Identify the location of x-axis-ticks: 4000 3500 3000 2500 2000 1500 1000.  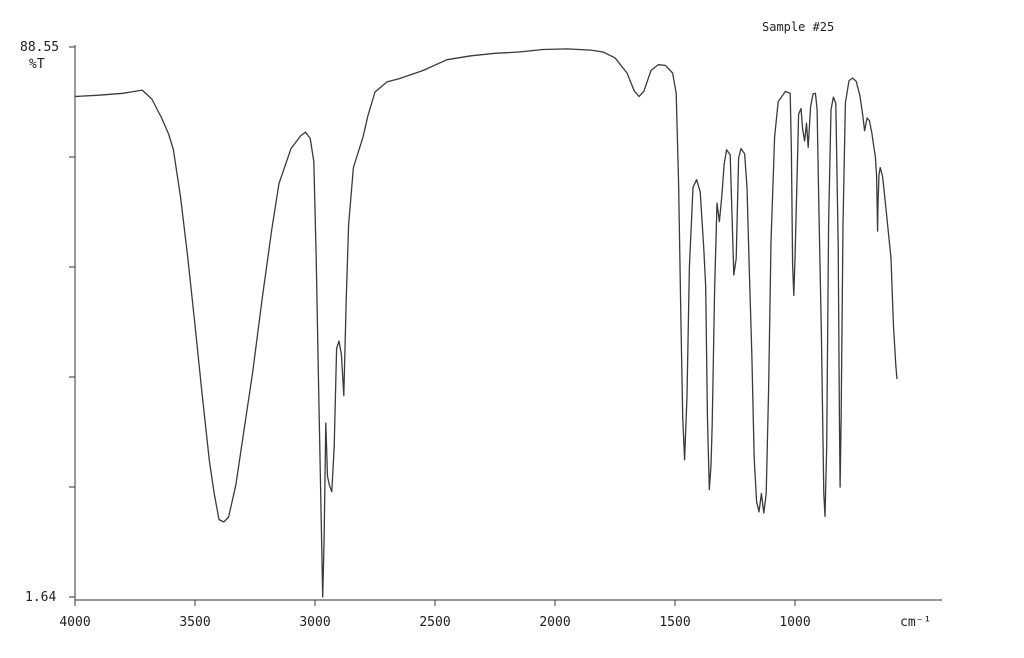
(435, 615).